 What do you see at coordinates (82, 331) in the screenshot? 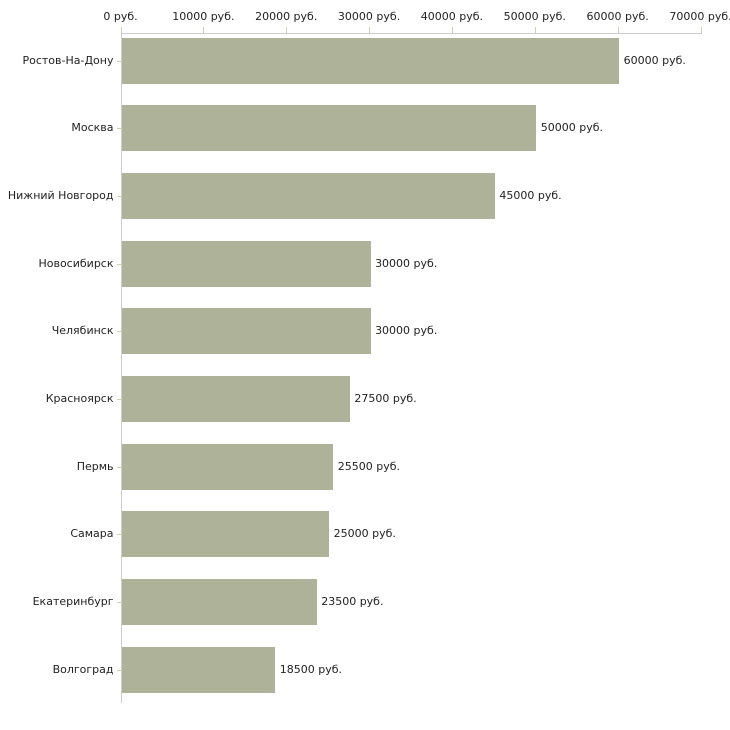
I see `category-label: Челябинск` at bounding box center [82, 331].